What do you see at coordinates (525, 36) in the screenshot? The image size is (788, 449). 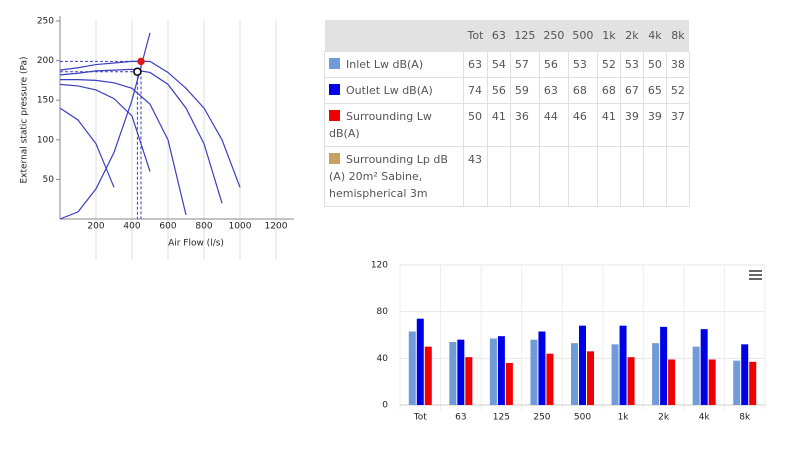 I see `header-cell: 125` at bounding box center [525, 36].